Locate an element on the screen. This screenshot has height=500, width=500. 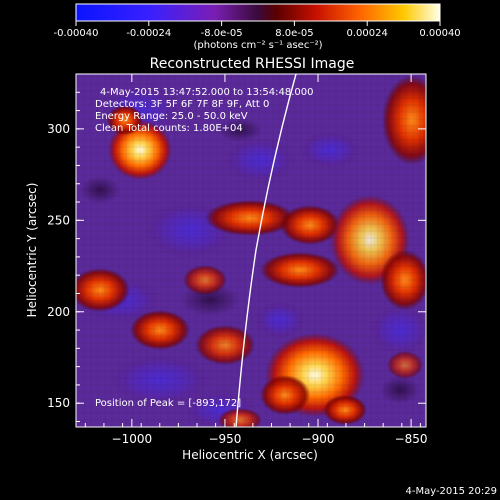
time-range-text: 4-May-2015 13:47:52.000 to 13:54:48.000 is located at coordinates (206, 92).